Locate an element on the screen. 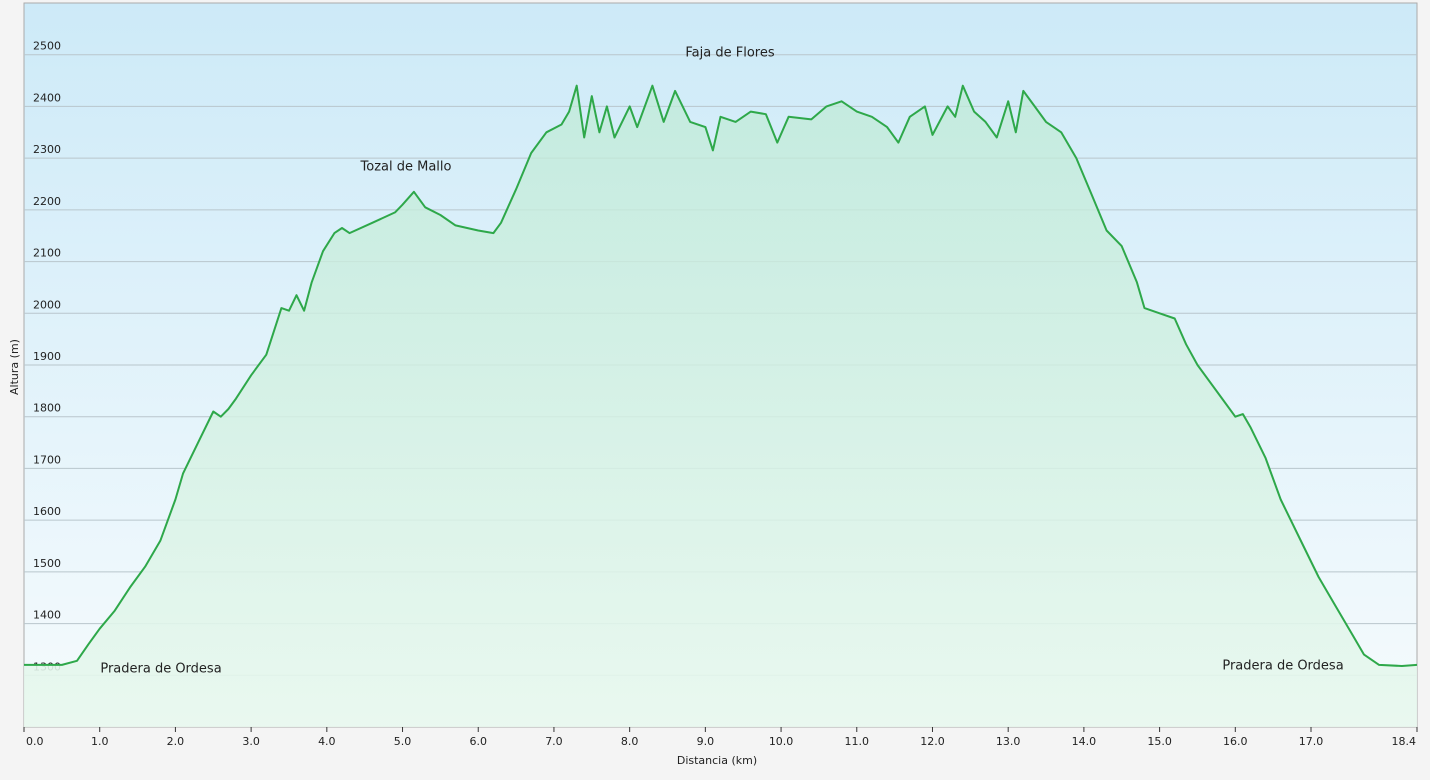  x-tick-label: 2.0 is located at coordinates (176, 741).